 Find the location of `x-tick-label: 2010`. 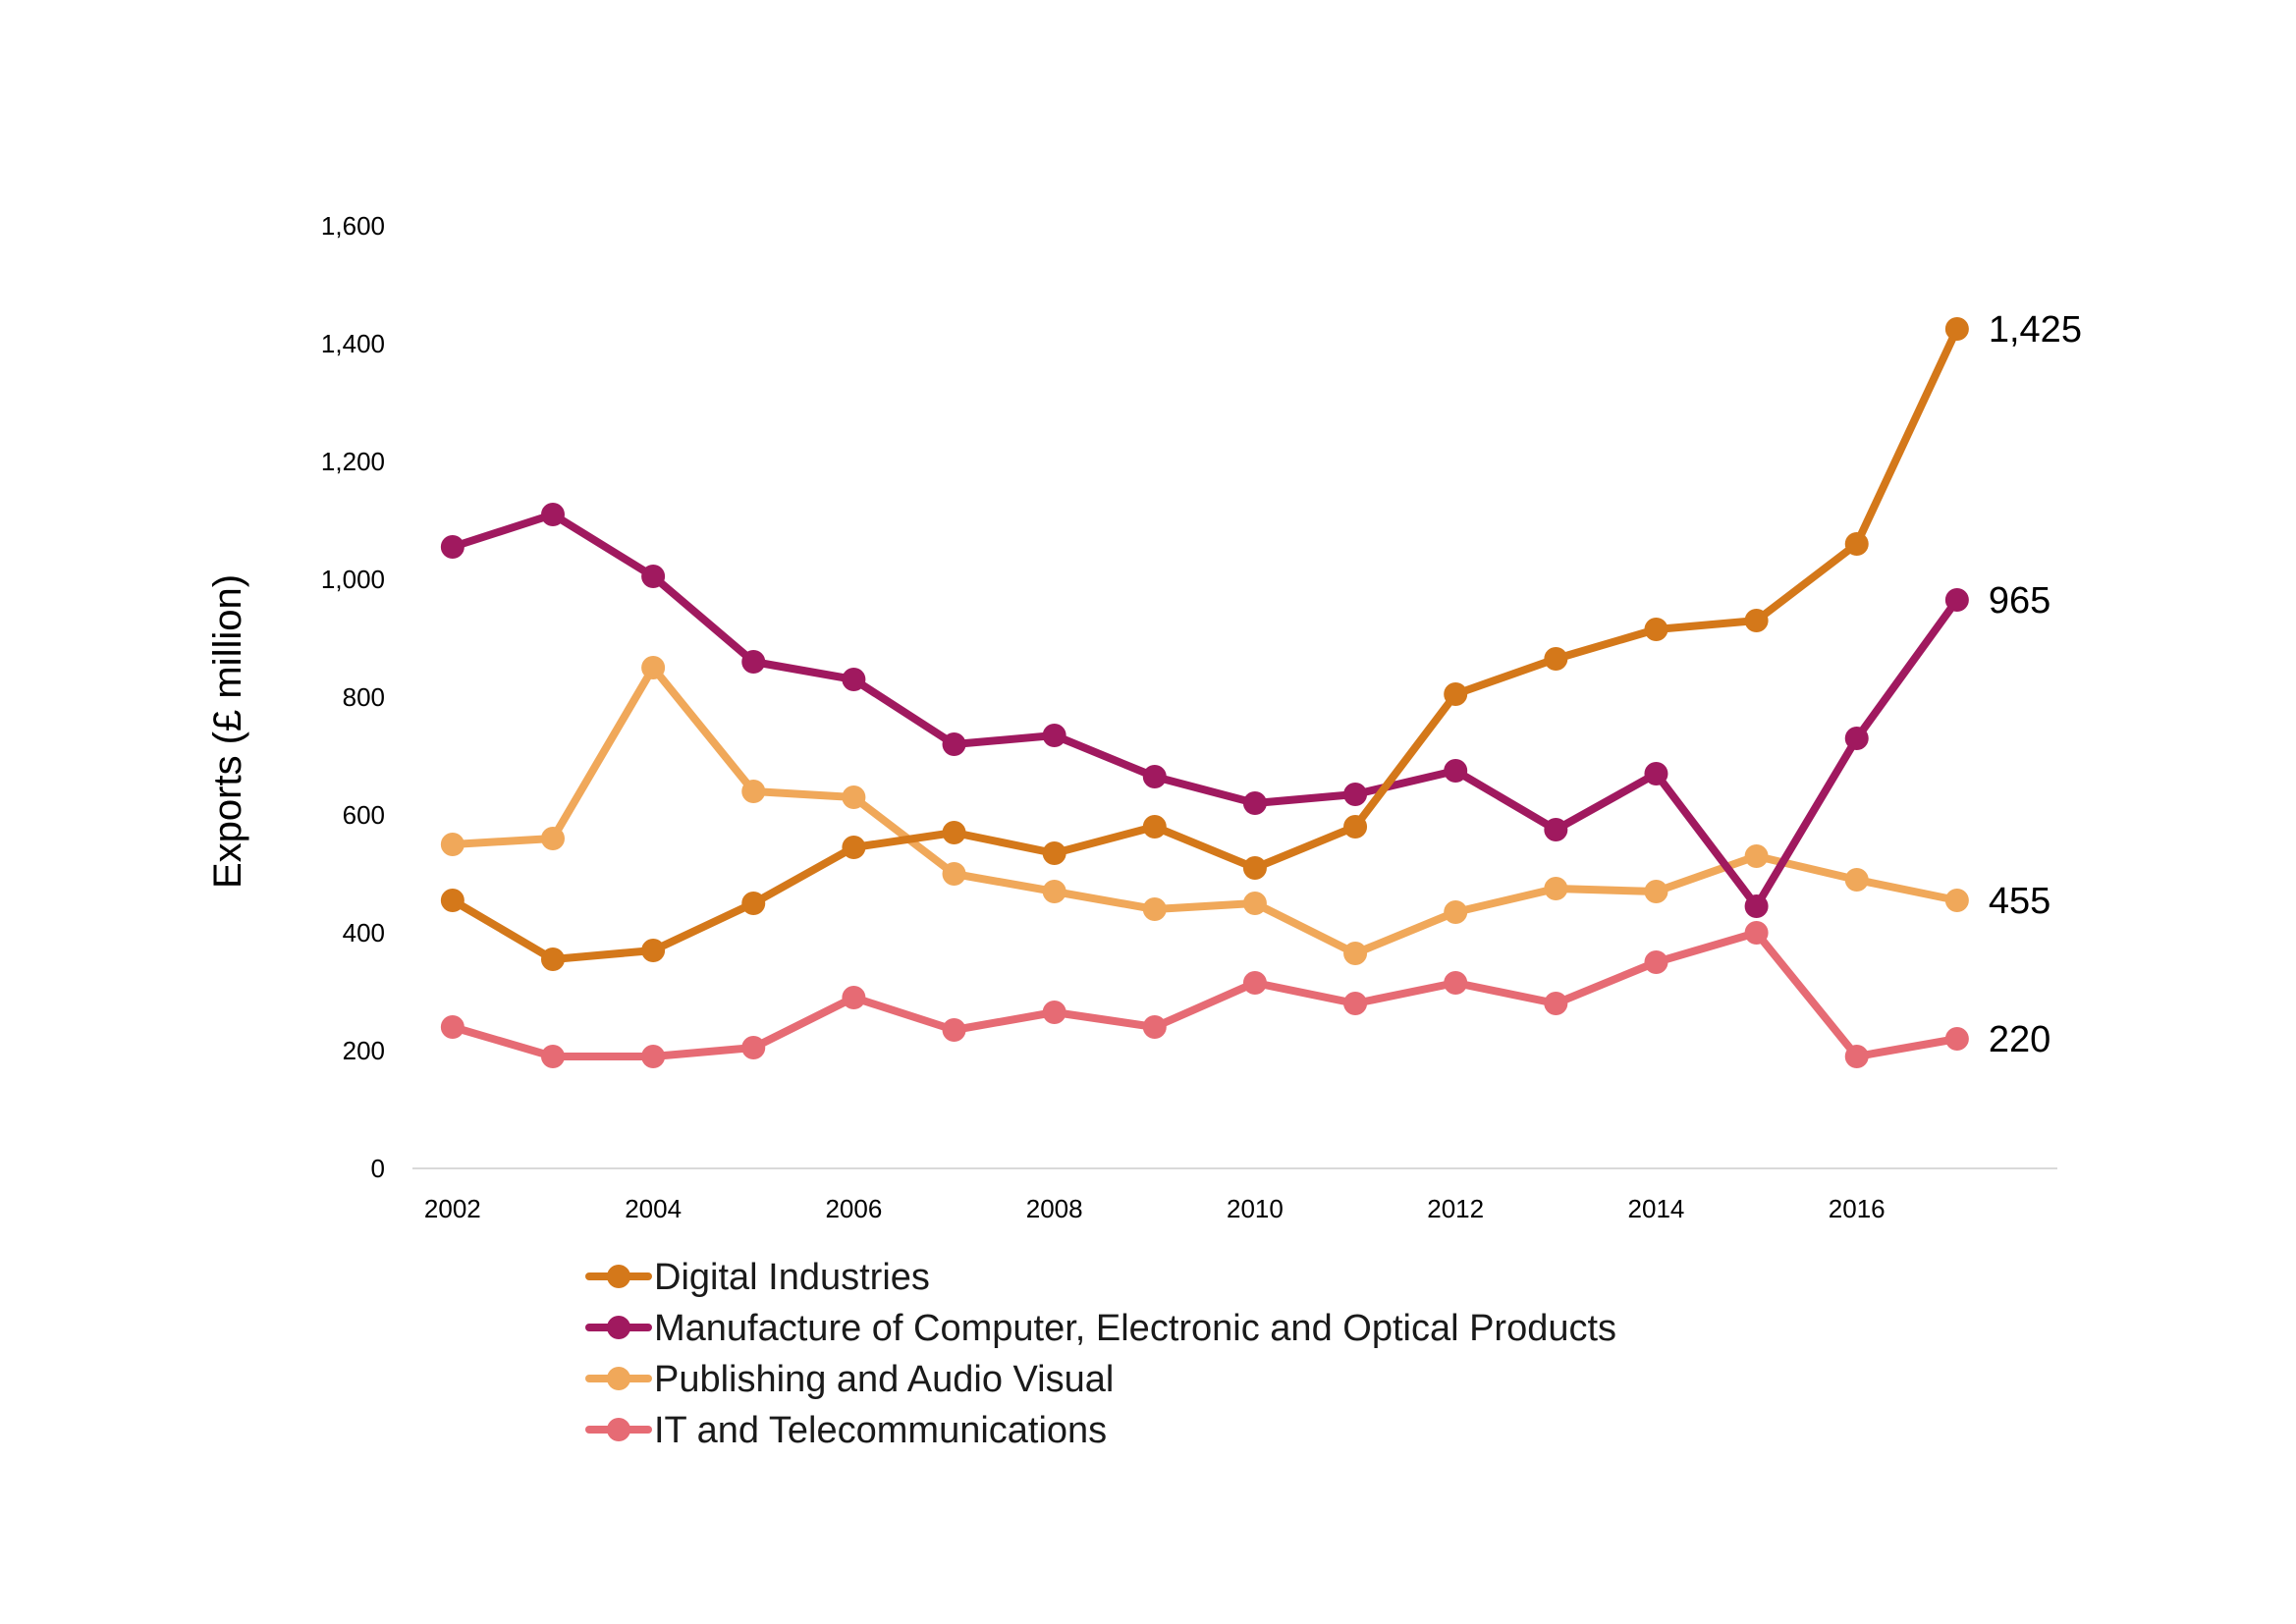

x-tick-label: 2010 is located at coordinates (1255, 1208).